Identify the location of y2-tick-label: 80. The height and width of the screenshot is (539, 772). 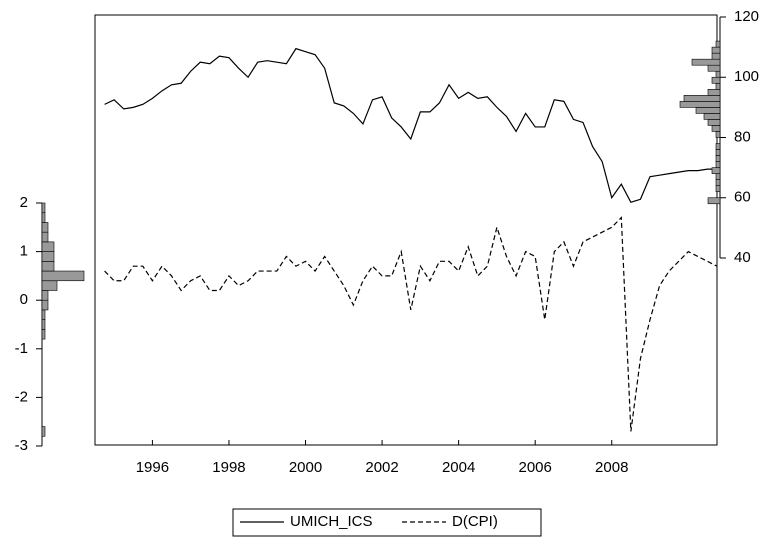
(742, 136).